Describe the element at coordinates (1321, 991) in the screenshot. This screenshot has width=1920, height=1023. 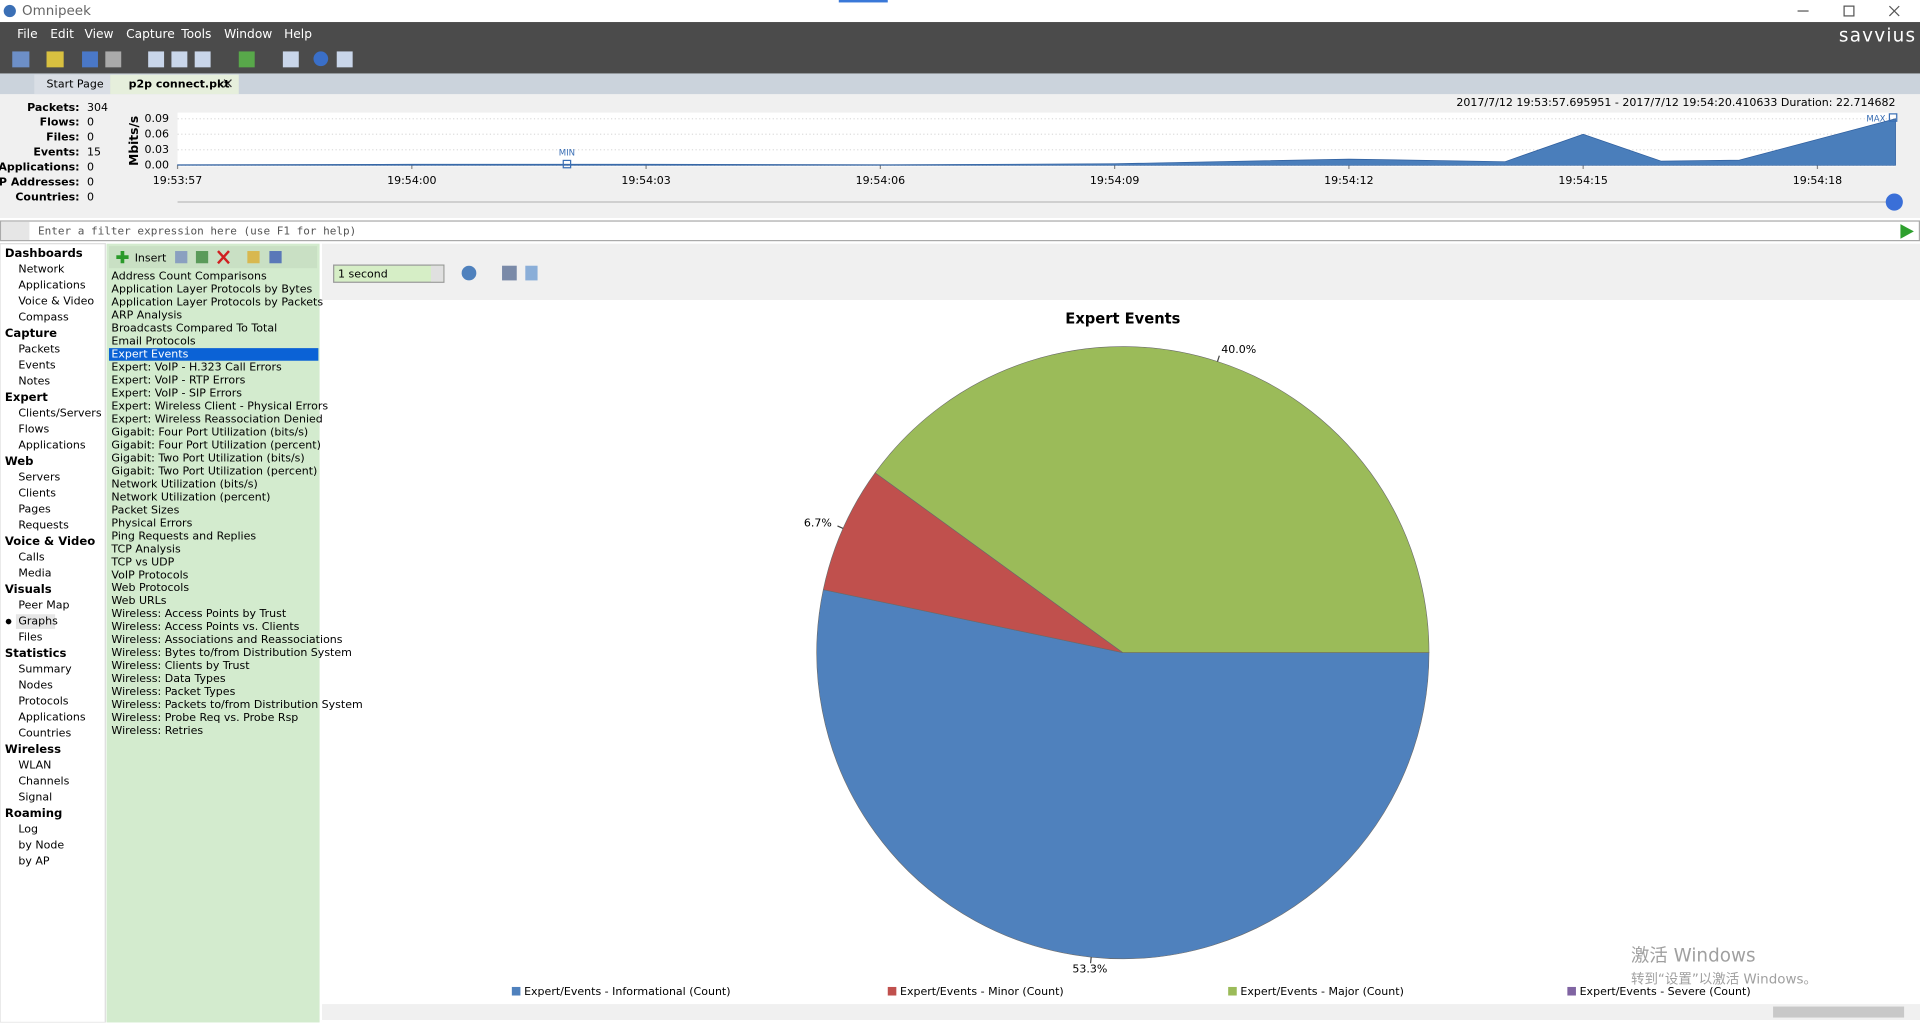
I see `legend-entry: Expert/Events - Major (Count)` at that location.